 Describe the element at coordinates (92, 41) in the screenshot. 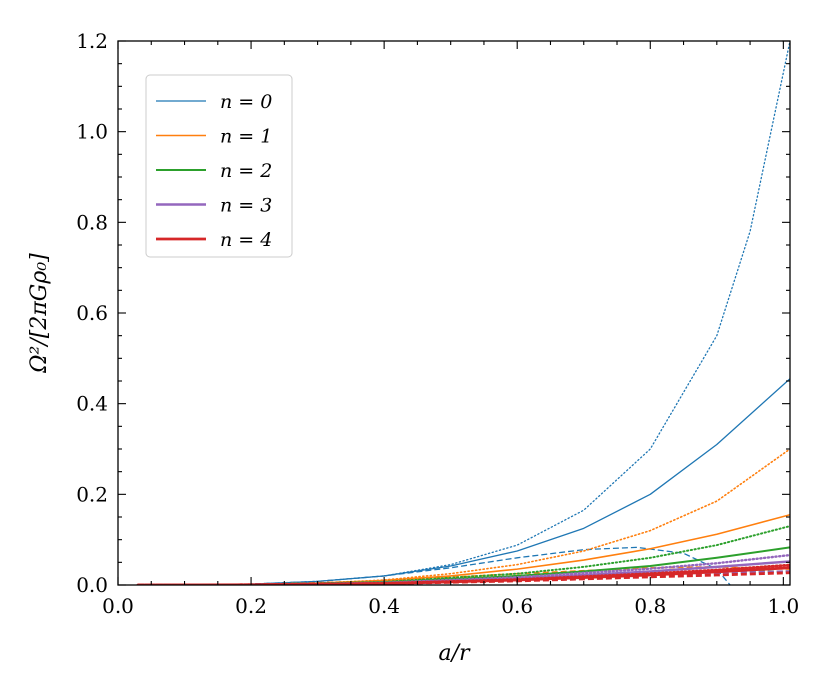

I see `y-tick-label: 1.2` at that location.